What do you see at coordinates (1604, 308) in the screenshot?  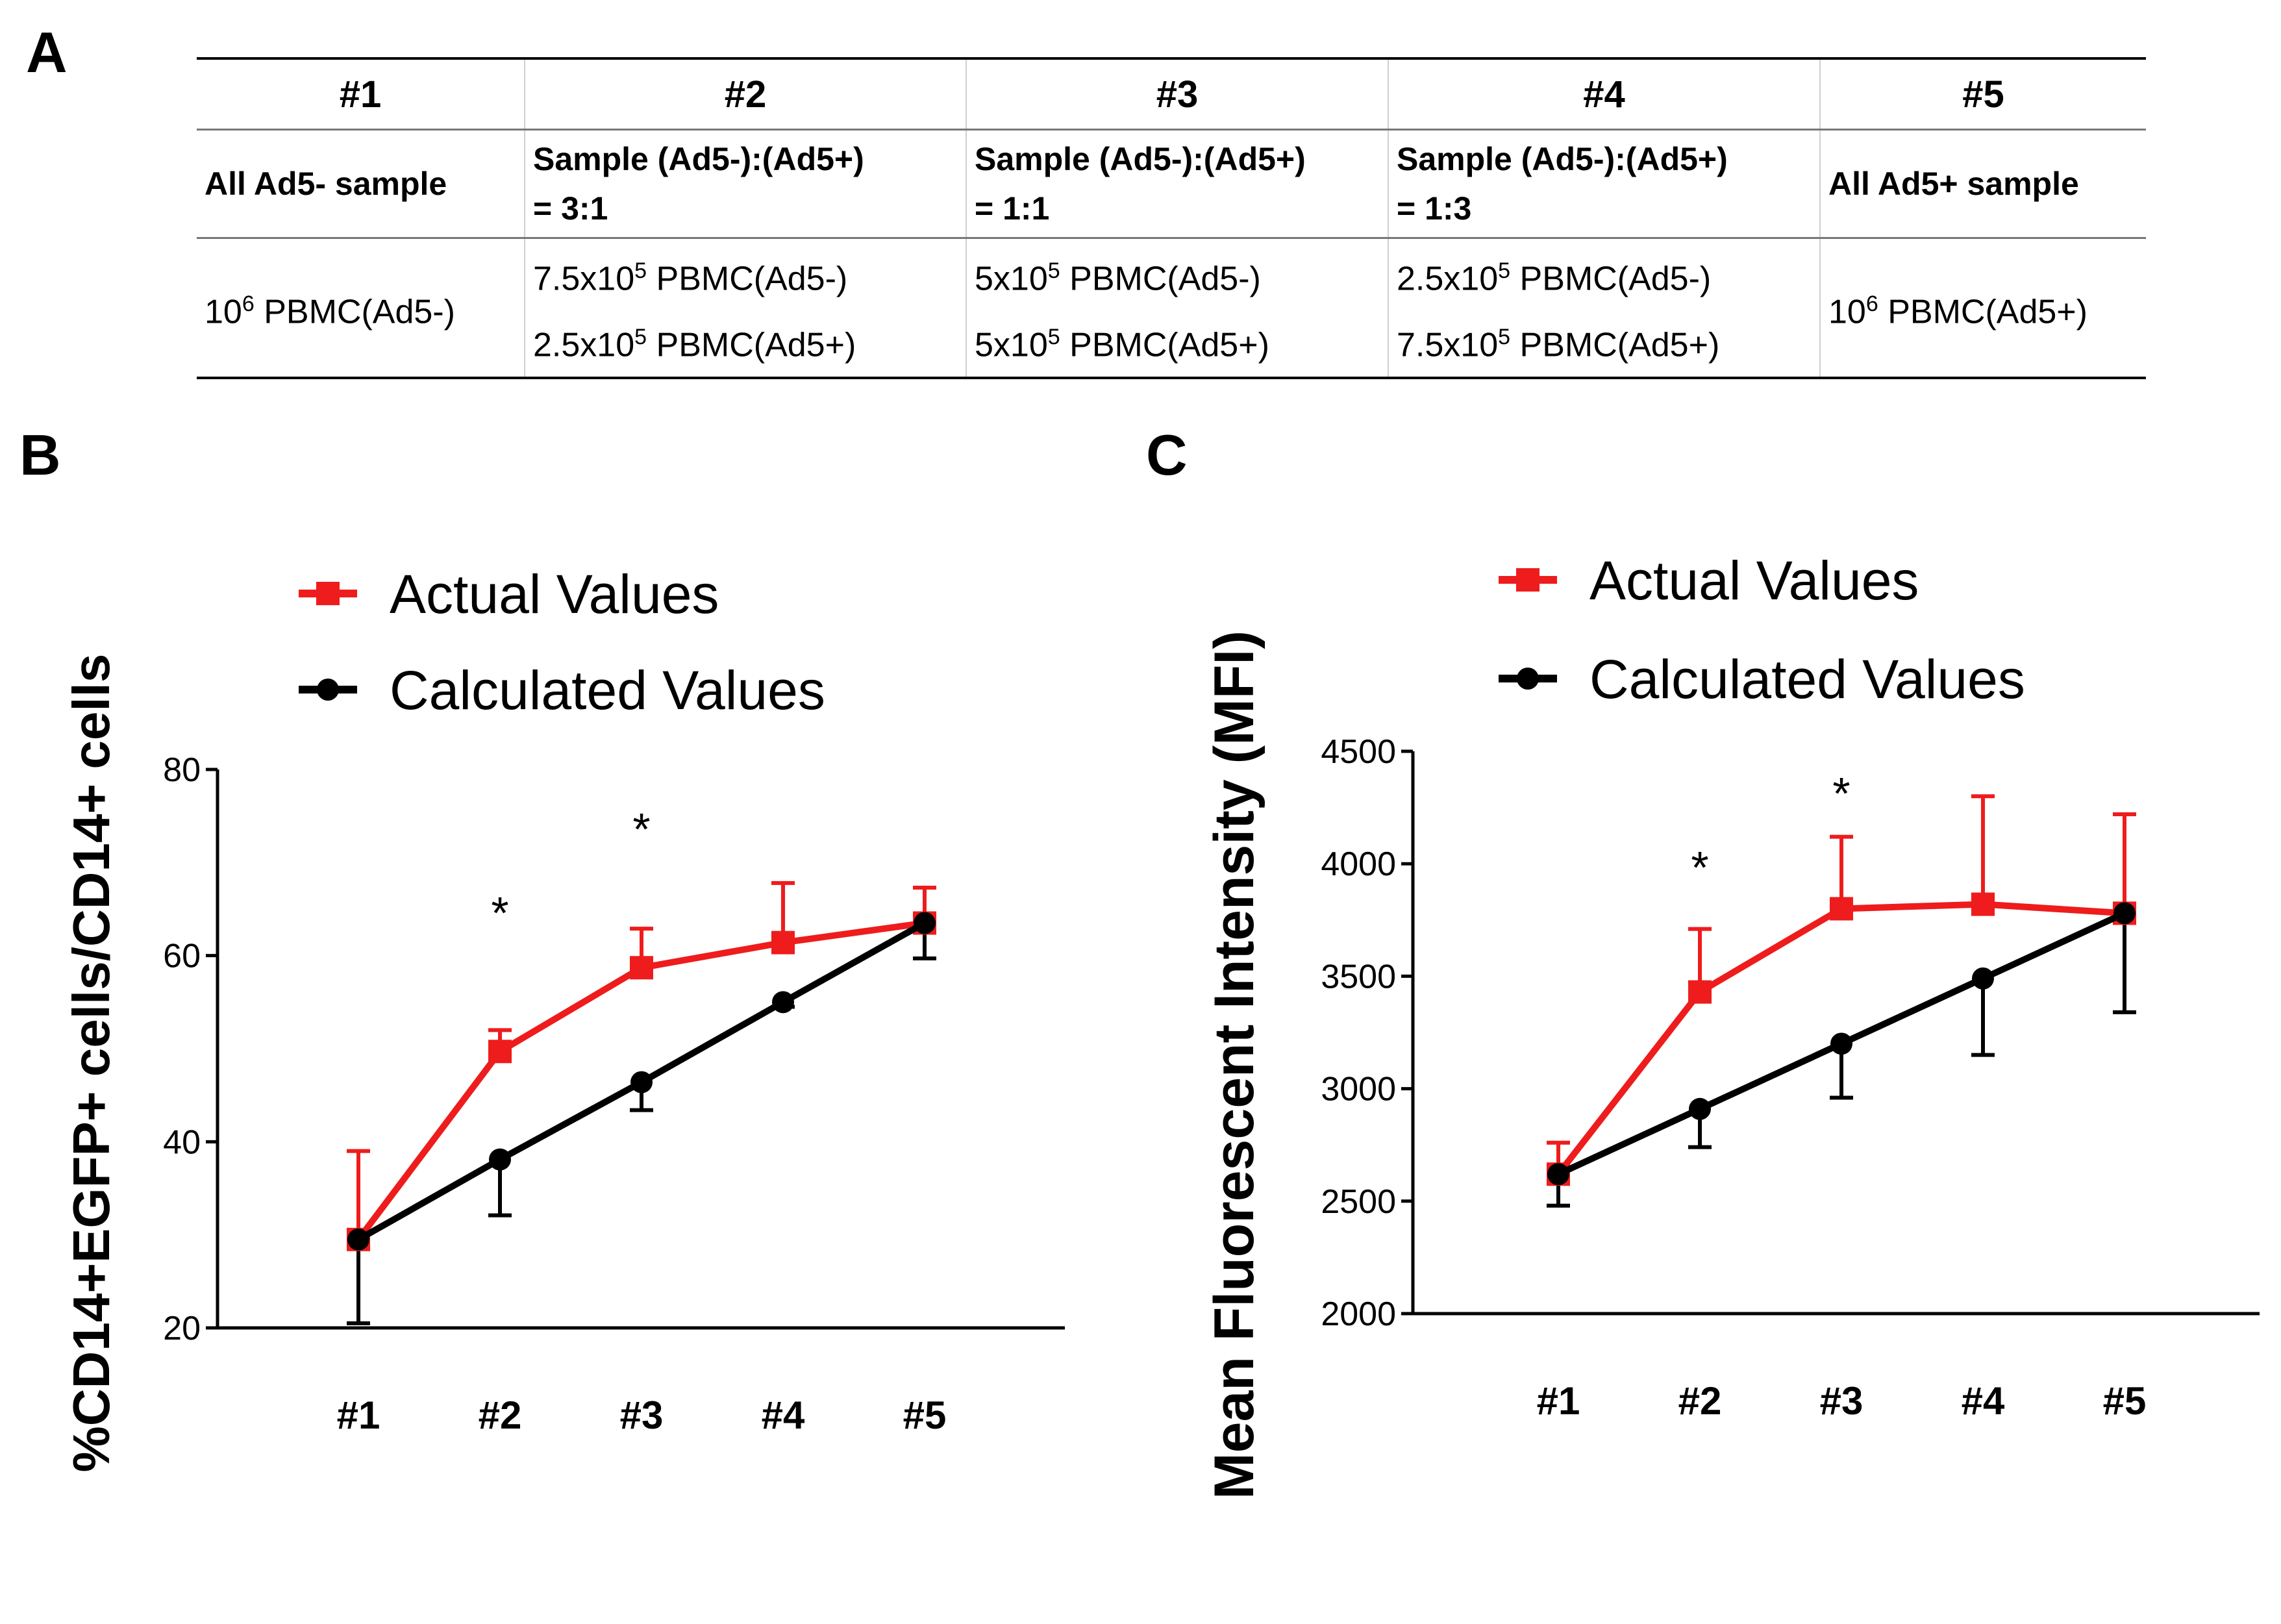 I see `table-cell: 2.5x105 PBMC(Ad5-) 7.5x105 PBMC(Ad5+)` at bounding box center [1604, 308].